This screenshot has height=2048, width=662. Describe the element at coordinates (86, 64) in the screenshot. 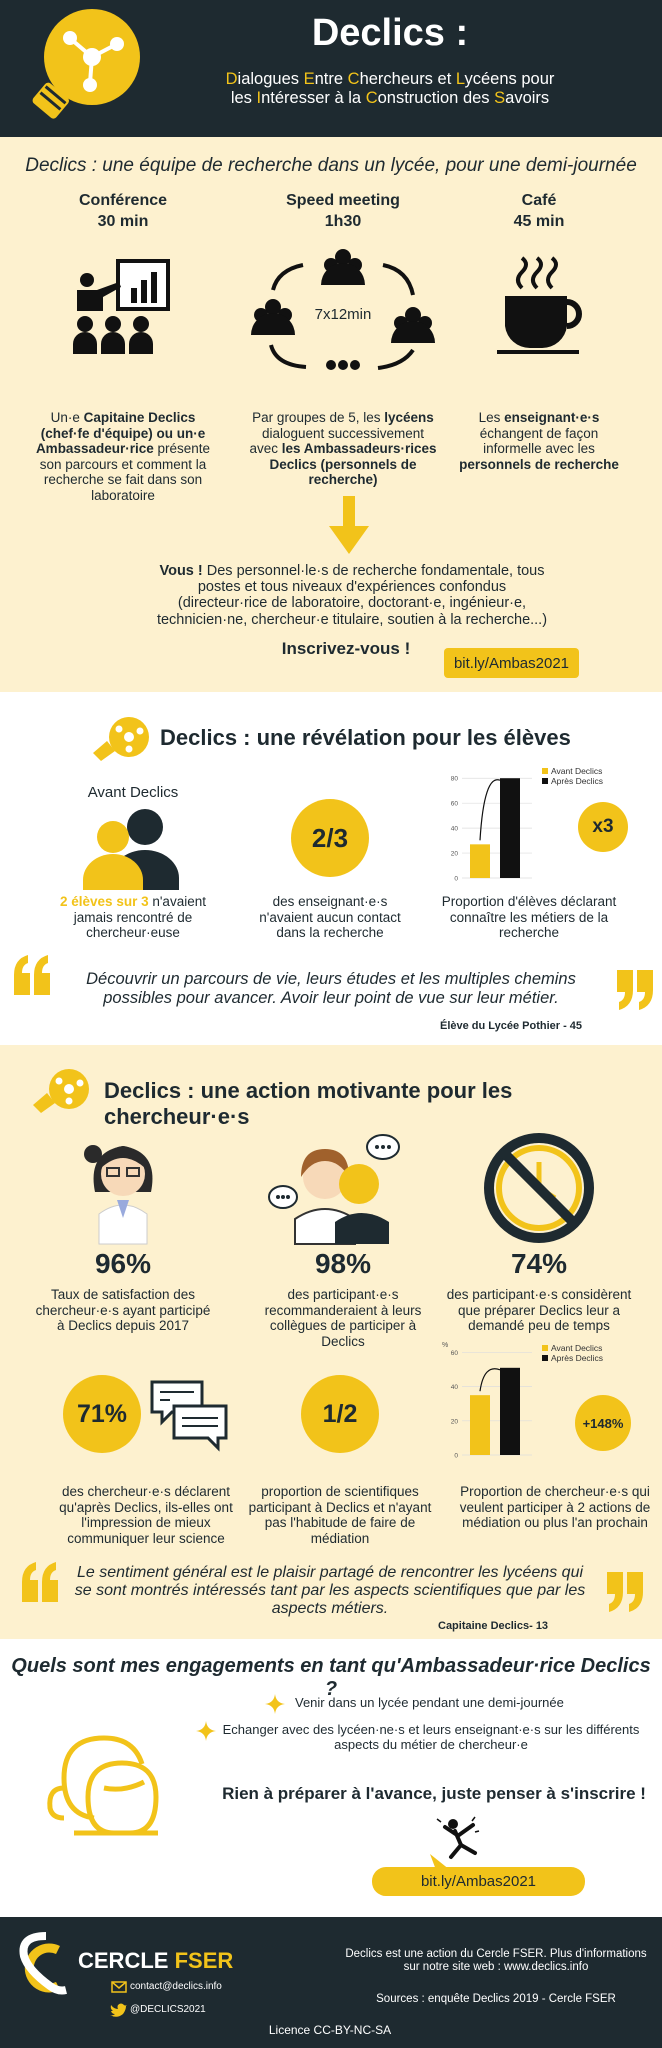

I see `lightbulb-logo` at that location.